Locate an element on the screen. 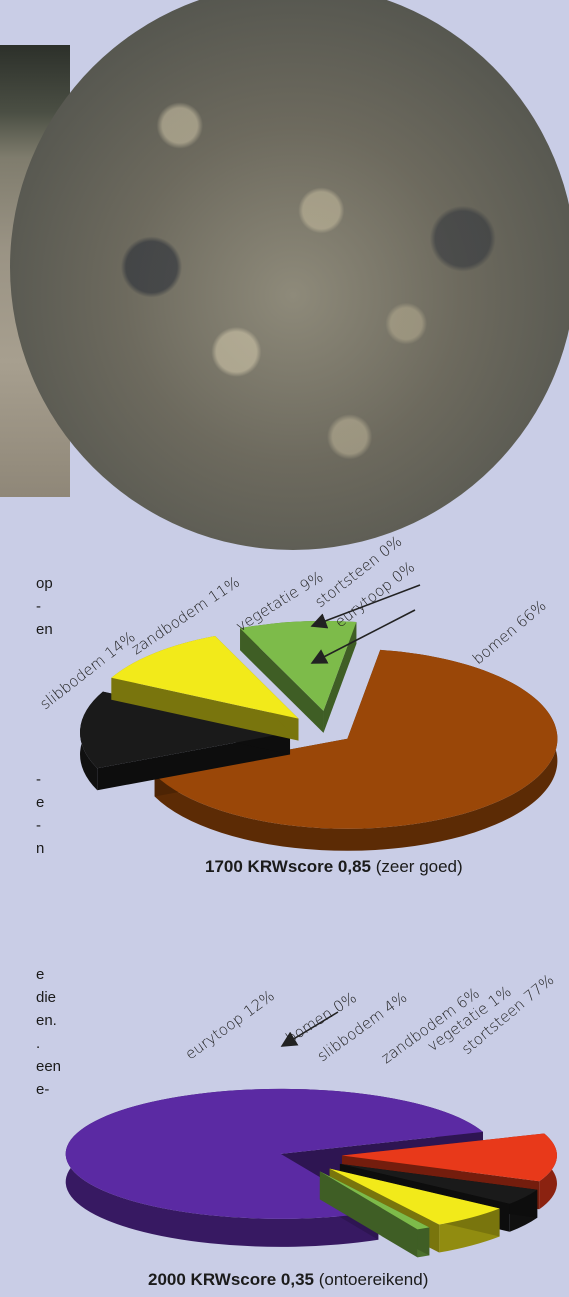  side-text-line: e- is located at coordinates (43, 1089).